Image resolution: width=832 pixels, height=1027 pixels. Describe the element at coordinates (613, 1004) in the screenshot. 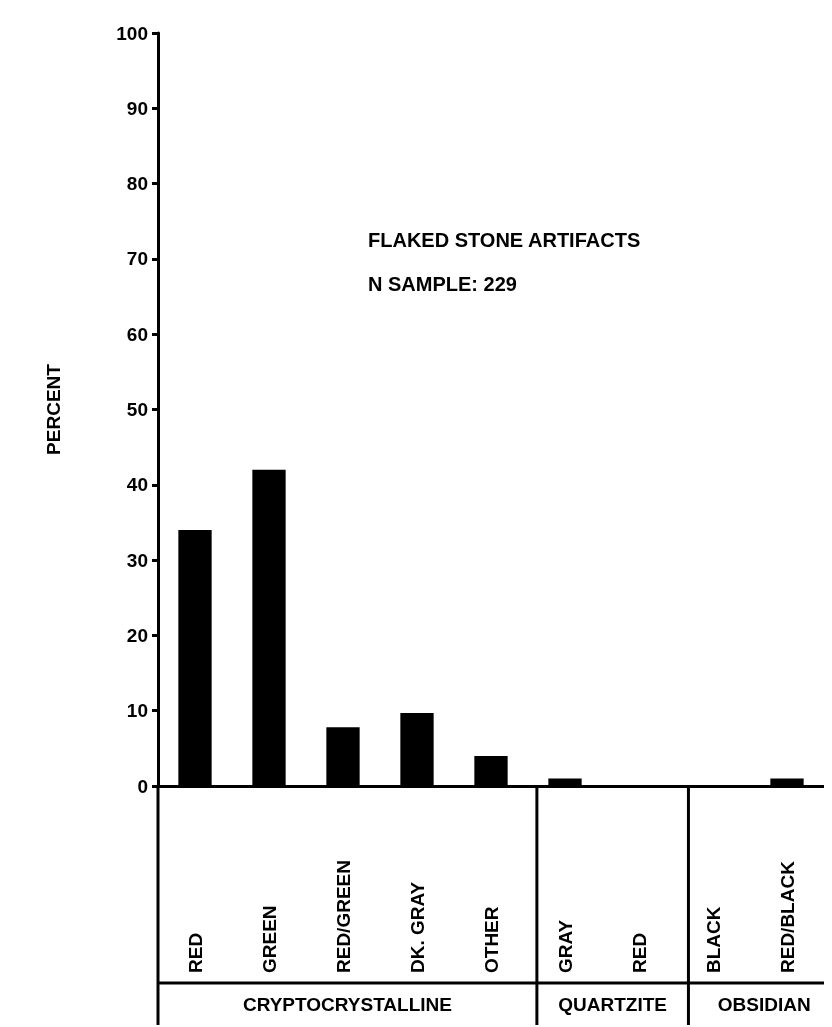

I see `text: QUARTZITE` at that location.